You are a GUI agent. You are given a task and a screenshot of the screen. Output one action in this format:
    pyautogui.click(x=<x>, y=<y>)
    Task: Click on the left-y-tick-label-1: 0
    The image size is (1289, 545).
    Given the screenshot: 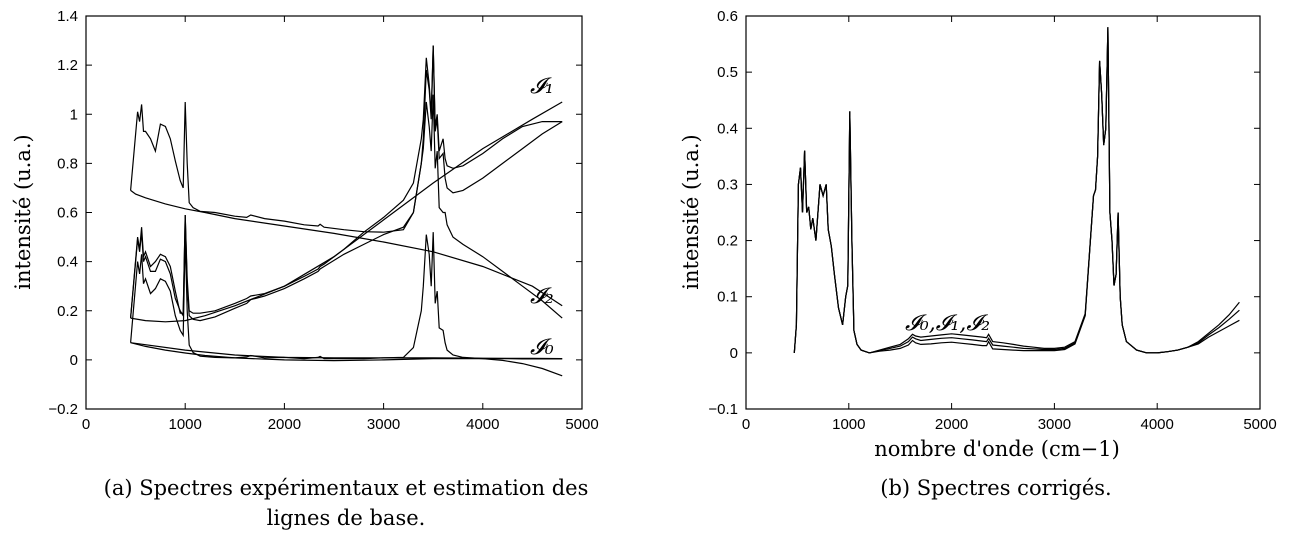 What is the action you would take?
    pyautogui.click(x=74, y=360)
    